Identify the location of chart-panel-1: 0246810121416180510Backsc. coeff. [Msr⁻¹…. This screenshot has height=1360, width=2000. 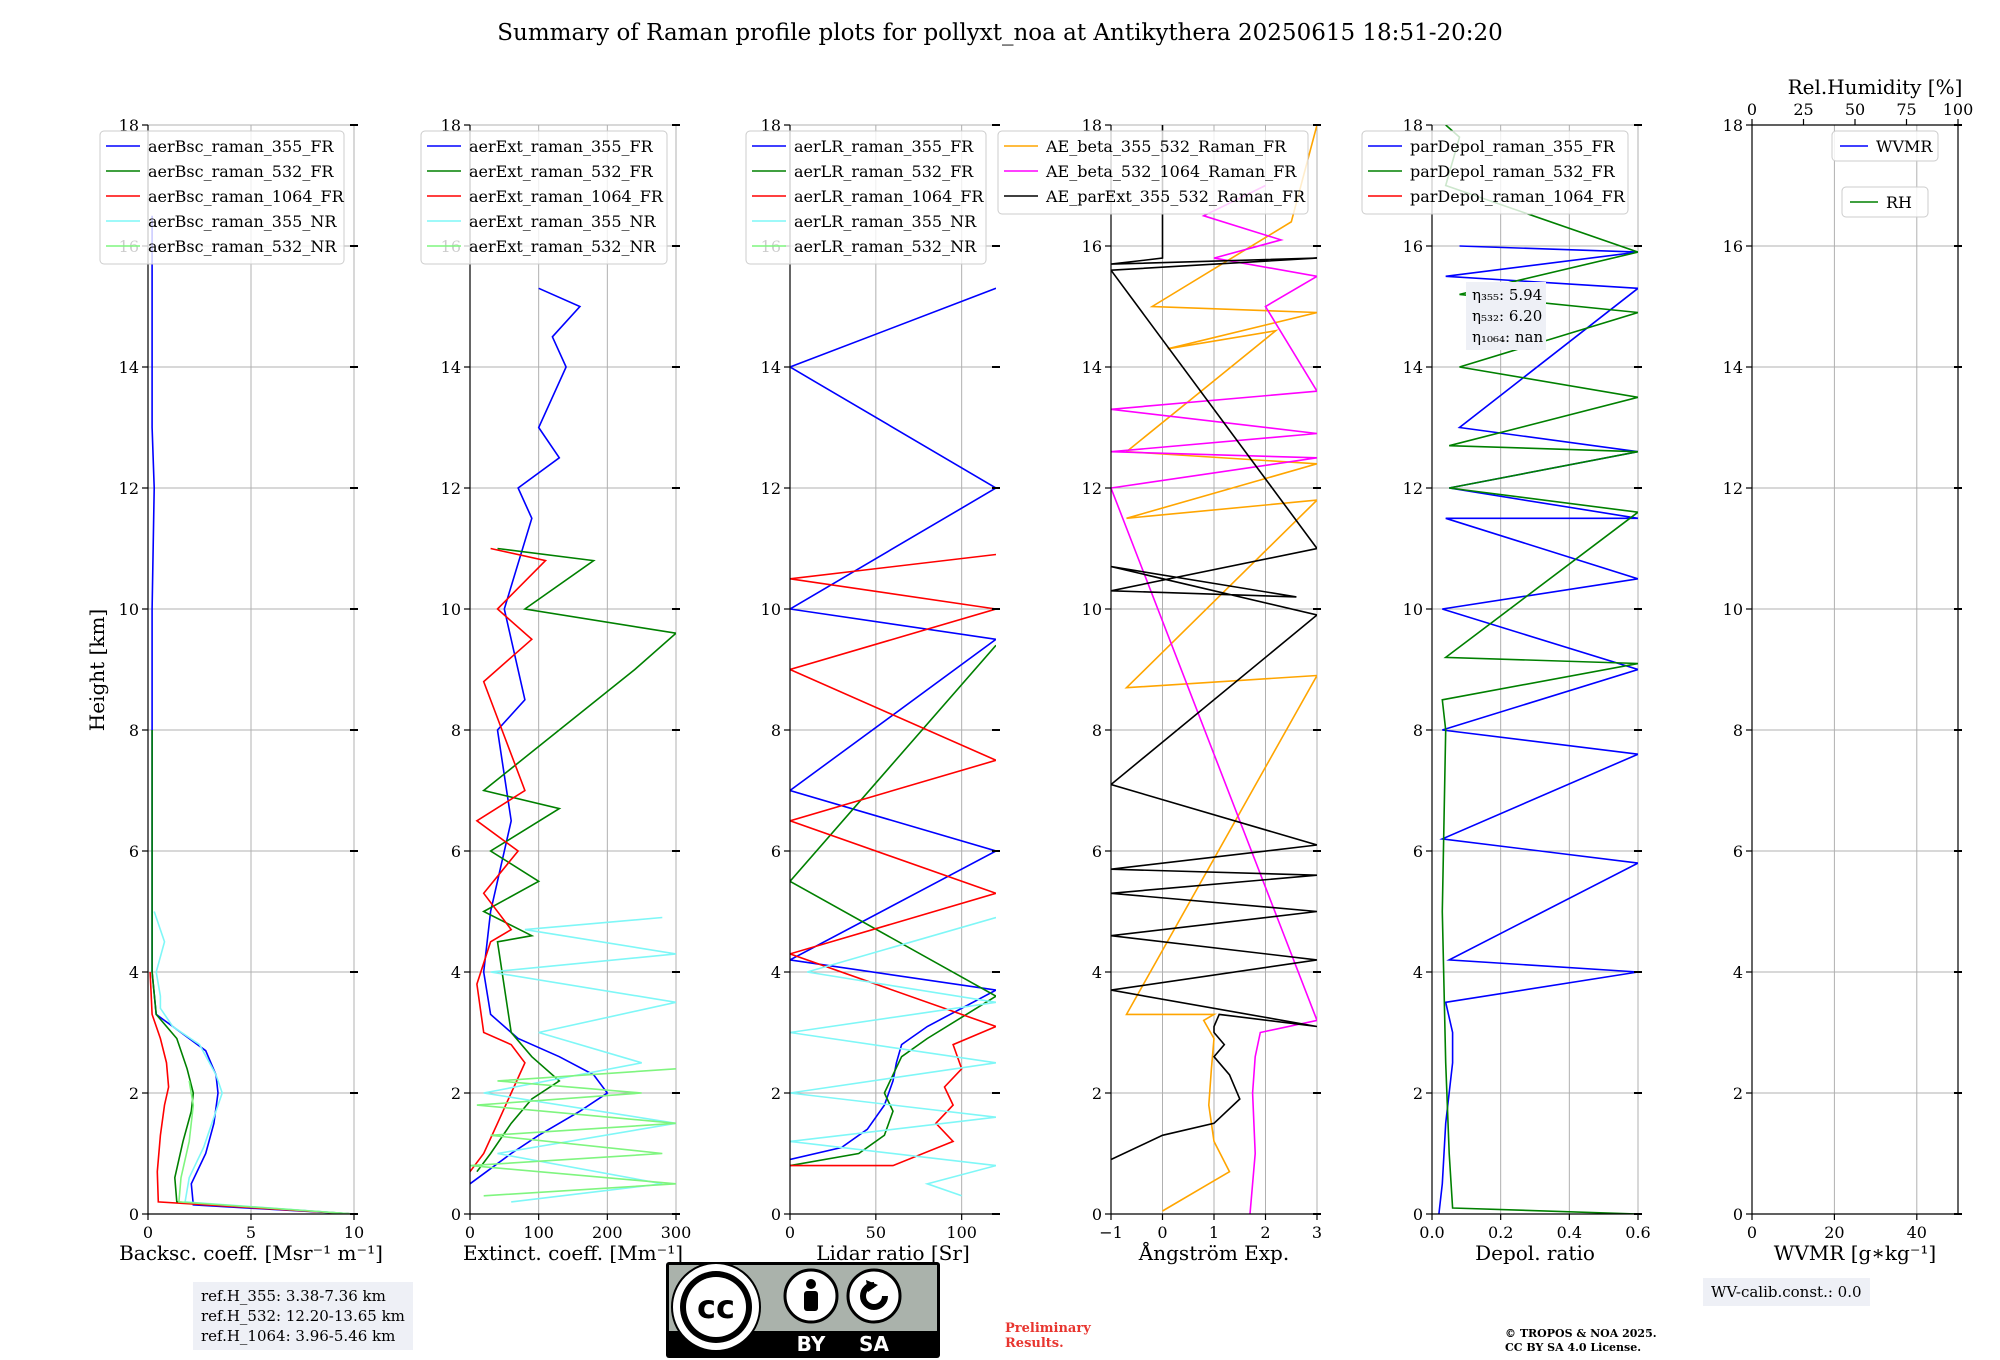
(241, 690).